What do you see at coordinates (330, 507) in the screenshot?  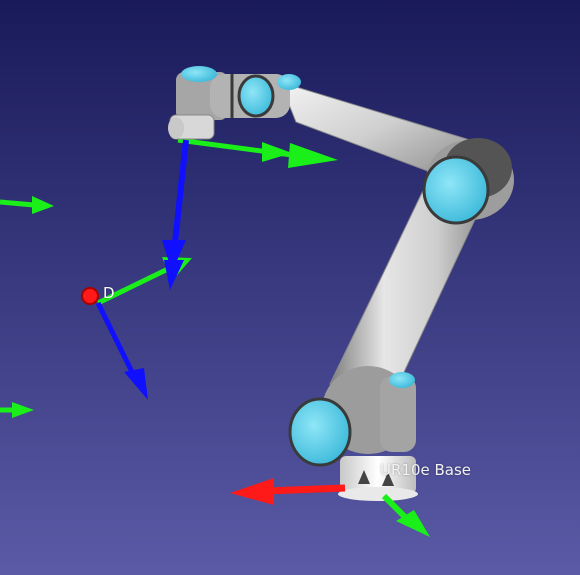 I see `base-frame` at bounding box center [330, 507].